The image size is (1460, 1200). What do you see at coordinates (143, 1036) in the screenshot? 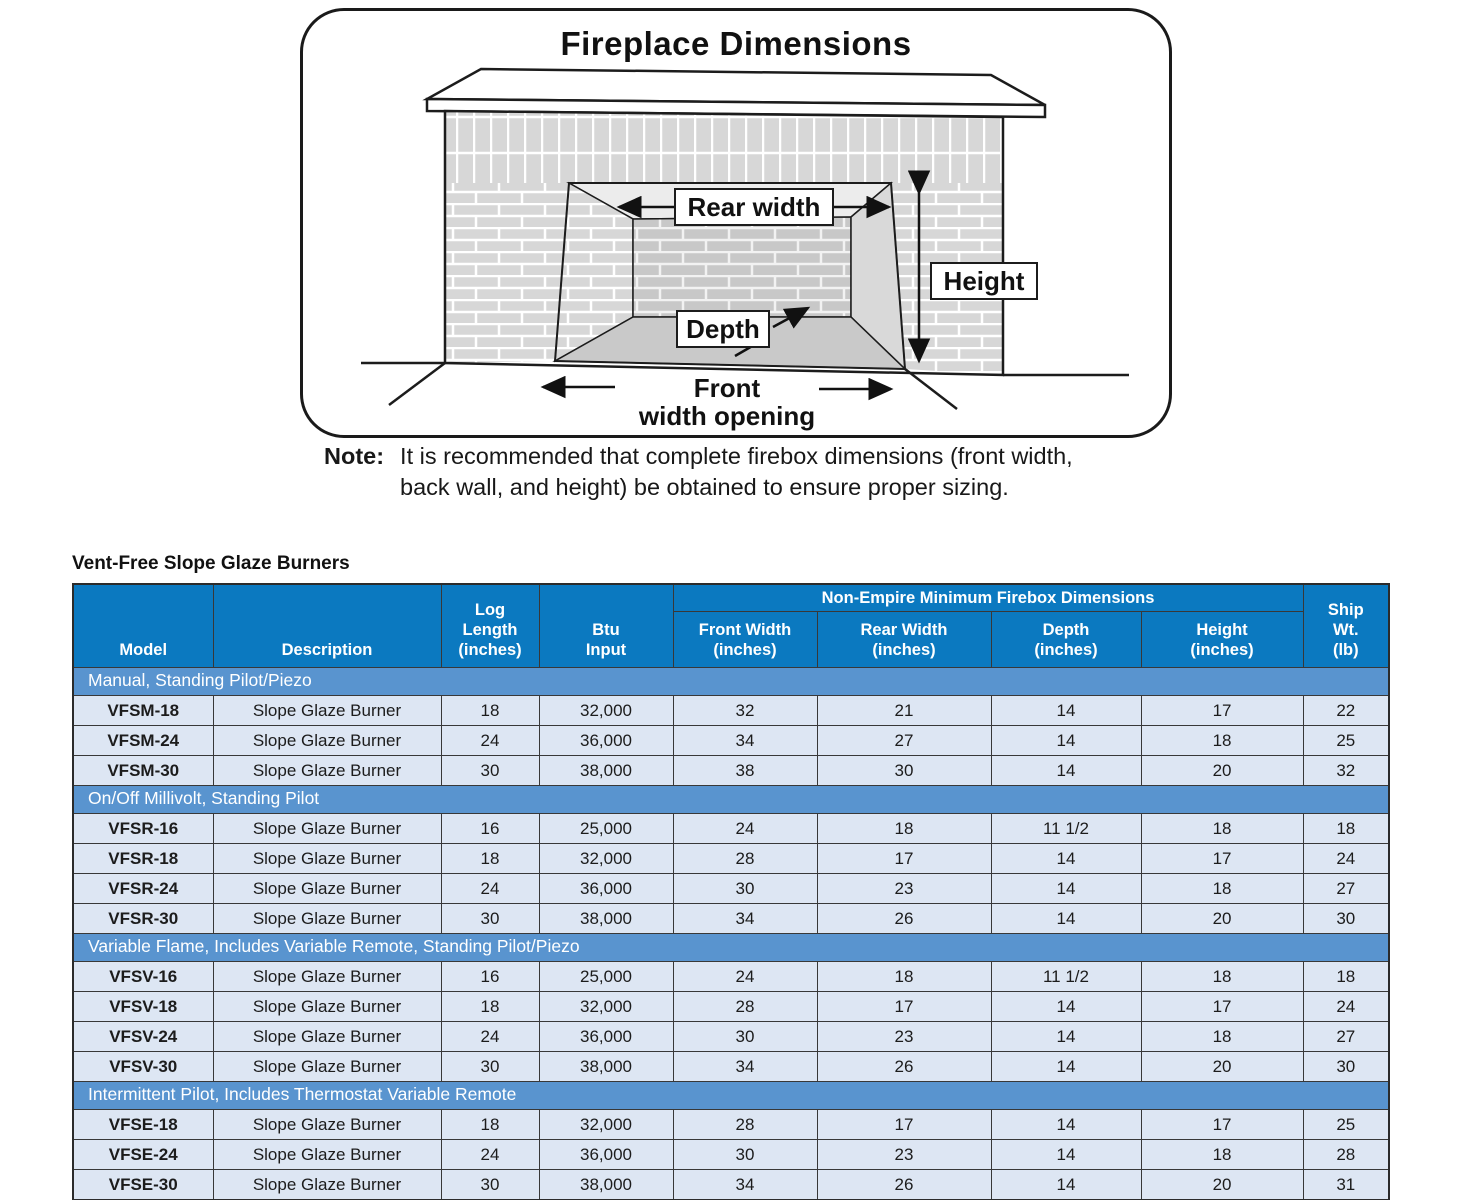
I see `cell-model: VFSV-24` at bounding box center [143, 1036].